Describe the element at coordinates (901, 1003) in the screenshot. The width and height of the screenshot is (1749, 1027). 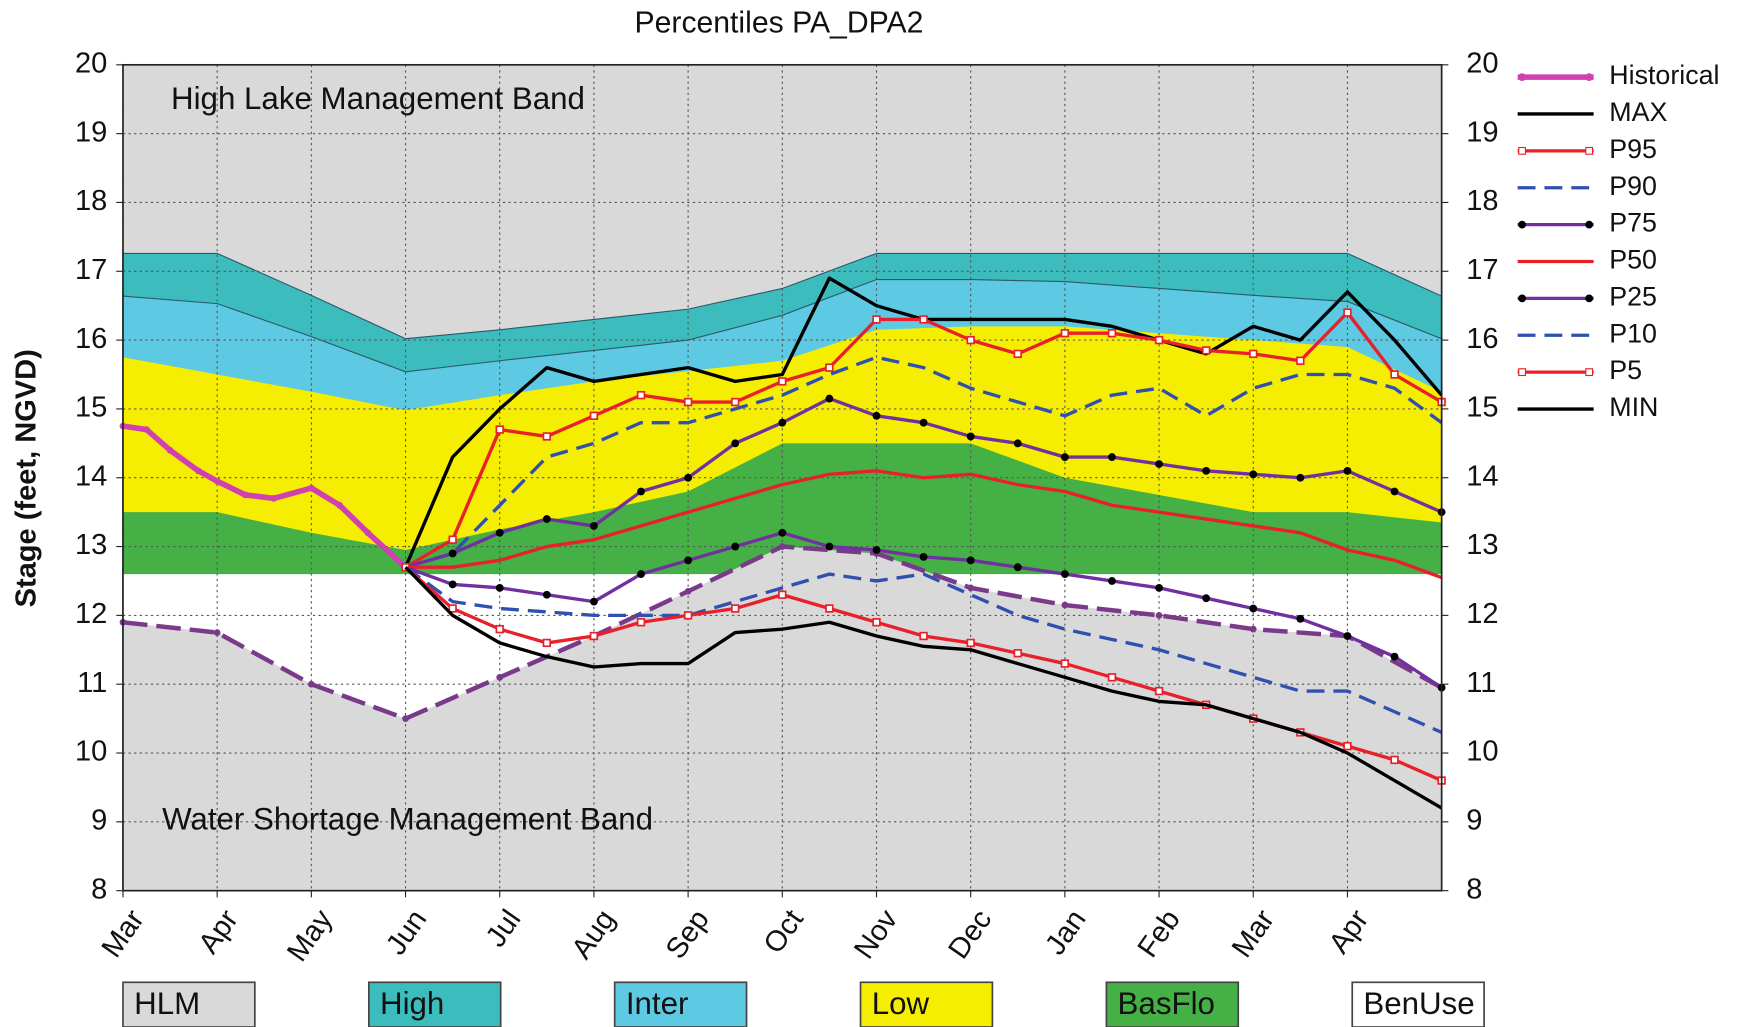
I see `band-legend-label: Low` at that location.